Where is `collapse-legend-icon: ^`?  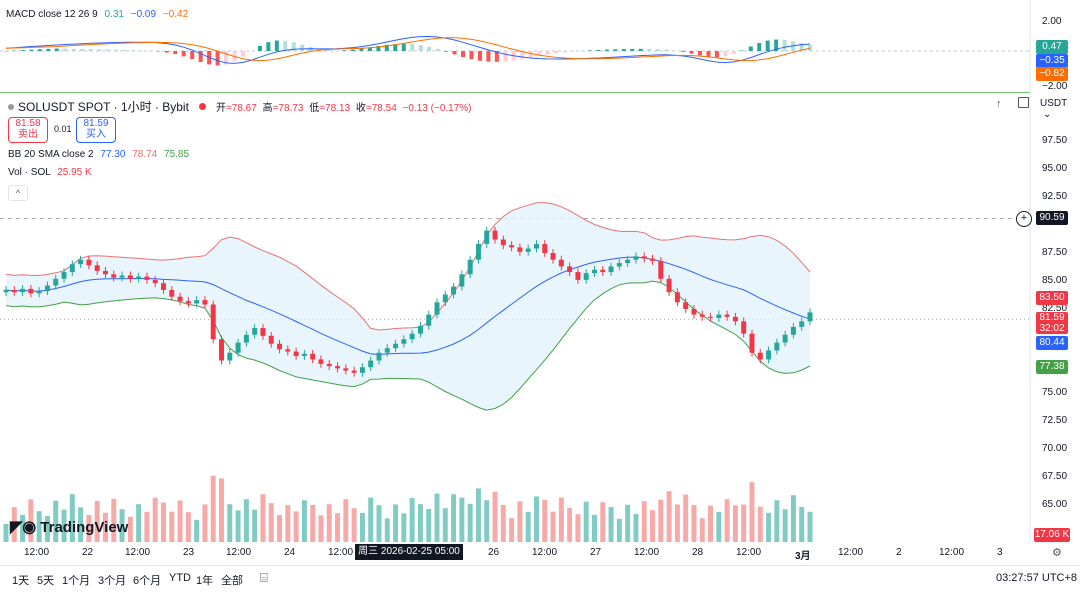 collapse-legend-icon: ^ is located at coordinates (18, 193).